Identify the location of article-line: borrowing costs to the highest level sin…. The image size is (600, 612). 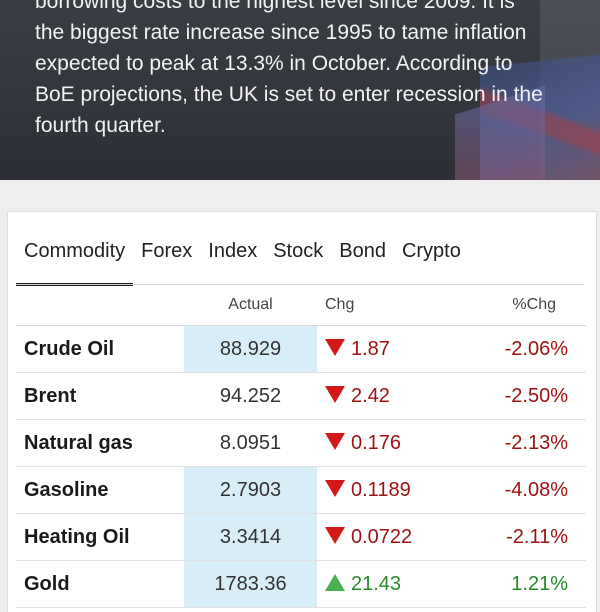
(275, 6).